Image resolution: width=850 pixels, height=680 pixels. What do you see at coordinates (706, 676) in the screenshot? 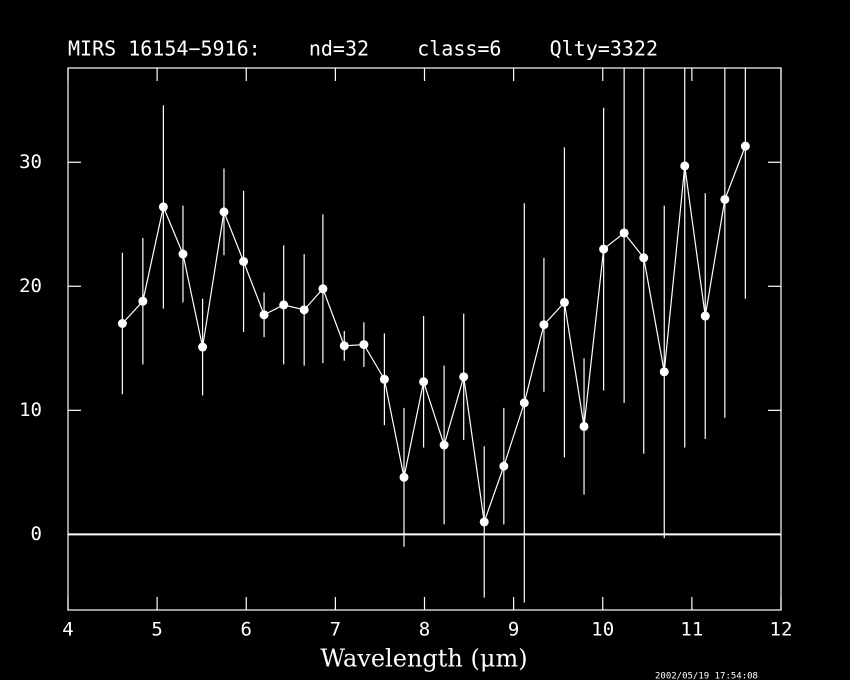
I see `timestamp: 2002/05/19 17:54:08` at bounding box center [706, 676].